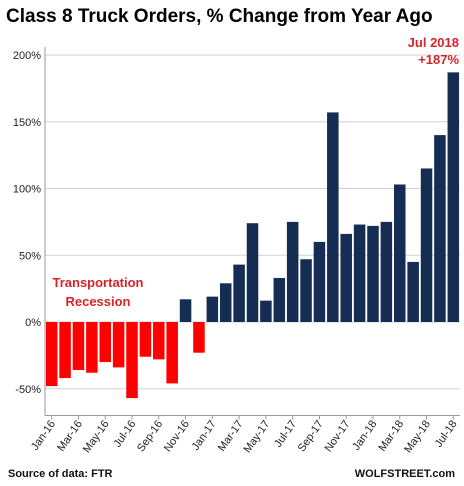  Describe the element at coordinates (256, 436) in the screenshot. I see `x-tick-label: May-17` at that location.